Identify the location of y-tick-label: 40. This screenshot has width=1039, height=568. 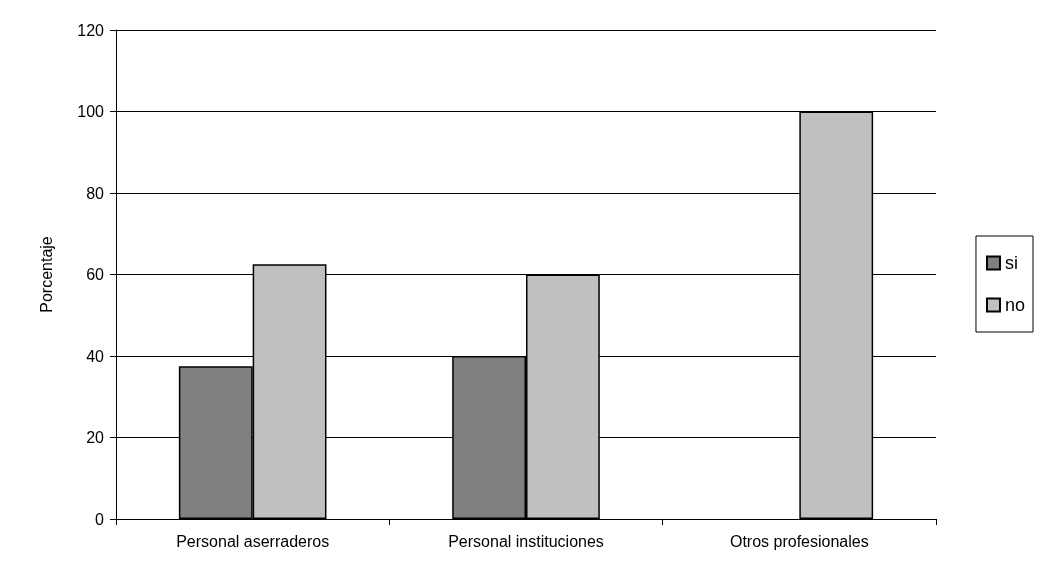
(95, 356).